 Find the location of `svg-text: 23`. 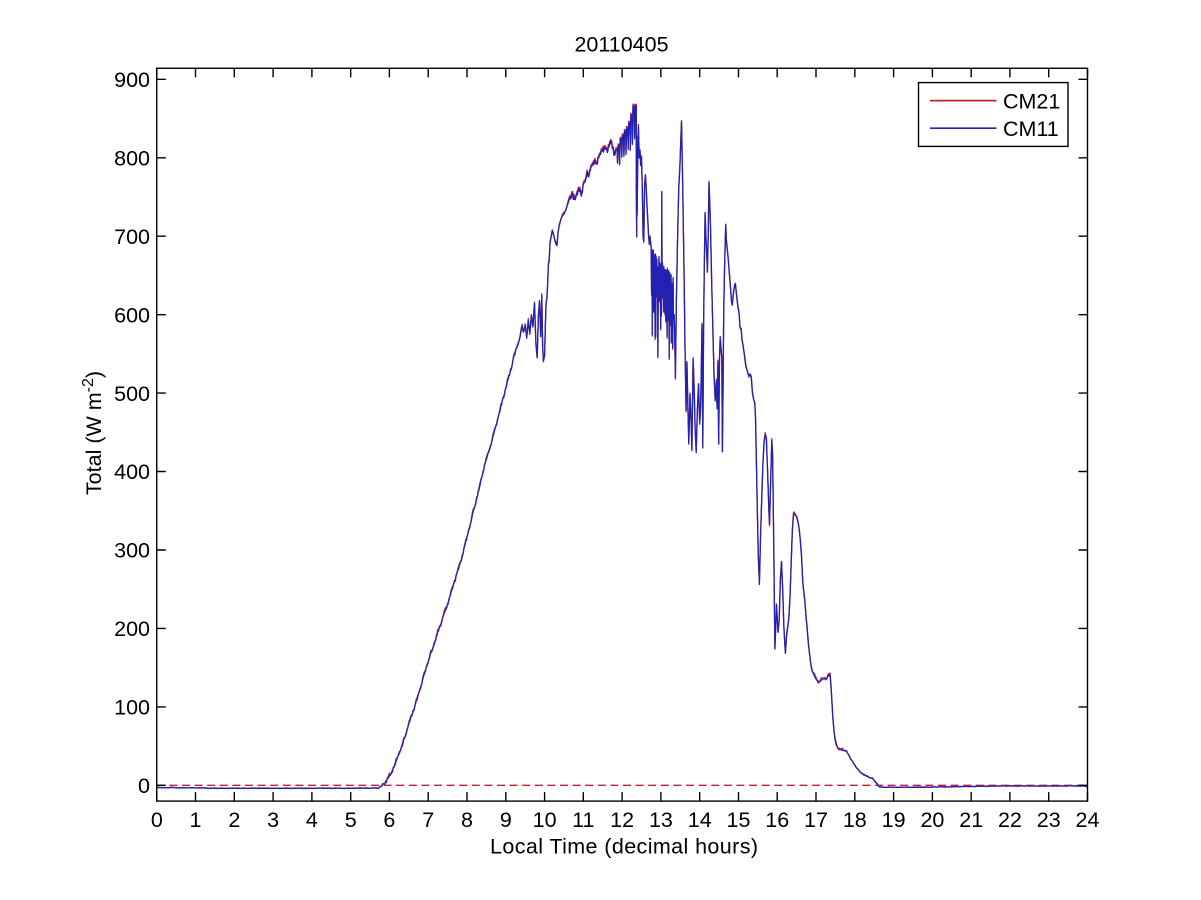

svg-text: 23 is located at coordinates (1049, 820).